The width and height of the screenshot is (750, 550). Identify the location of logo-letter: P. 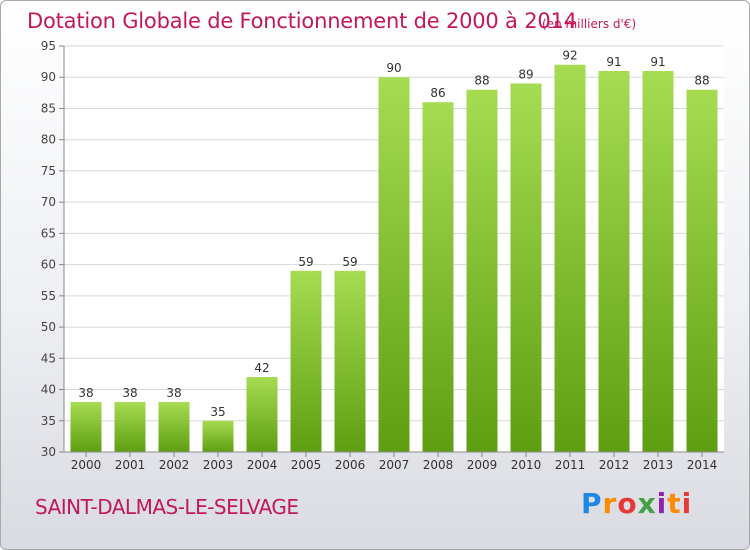
(592, 503).